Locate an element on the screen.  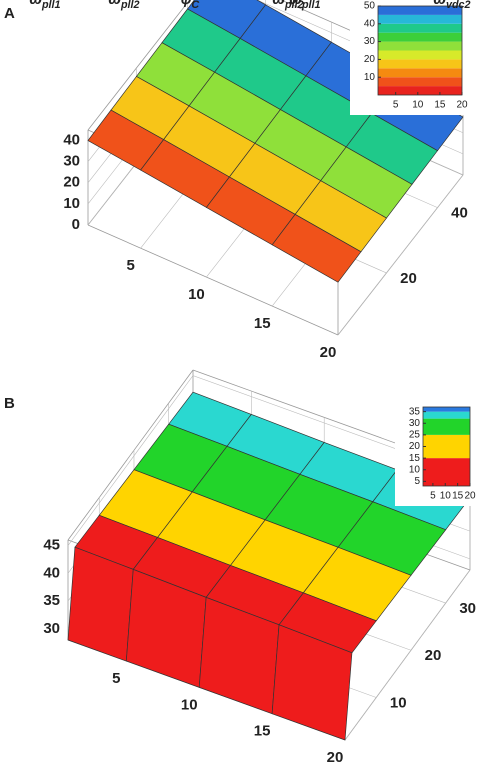
inset-y-title: ωvdc2 is located at coordinates (451, 5).